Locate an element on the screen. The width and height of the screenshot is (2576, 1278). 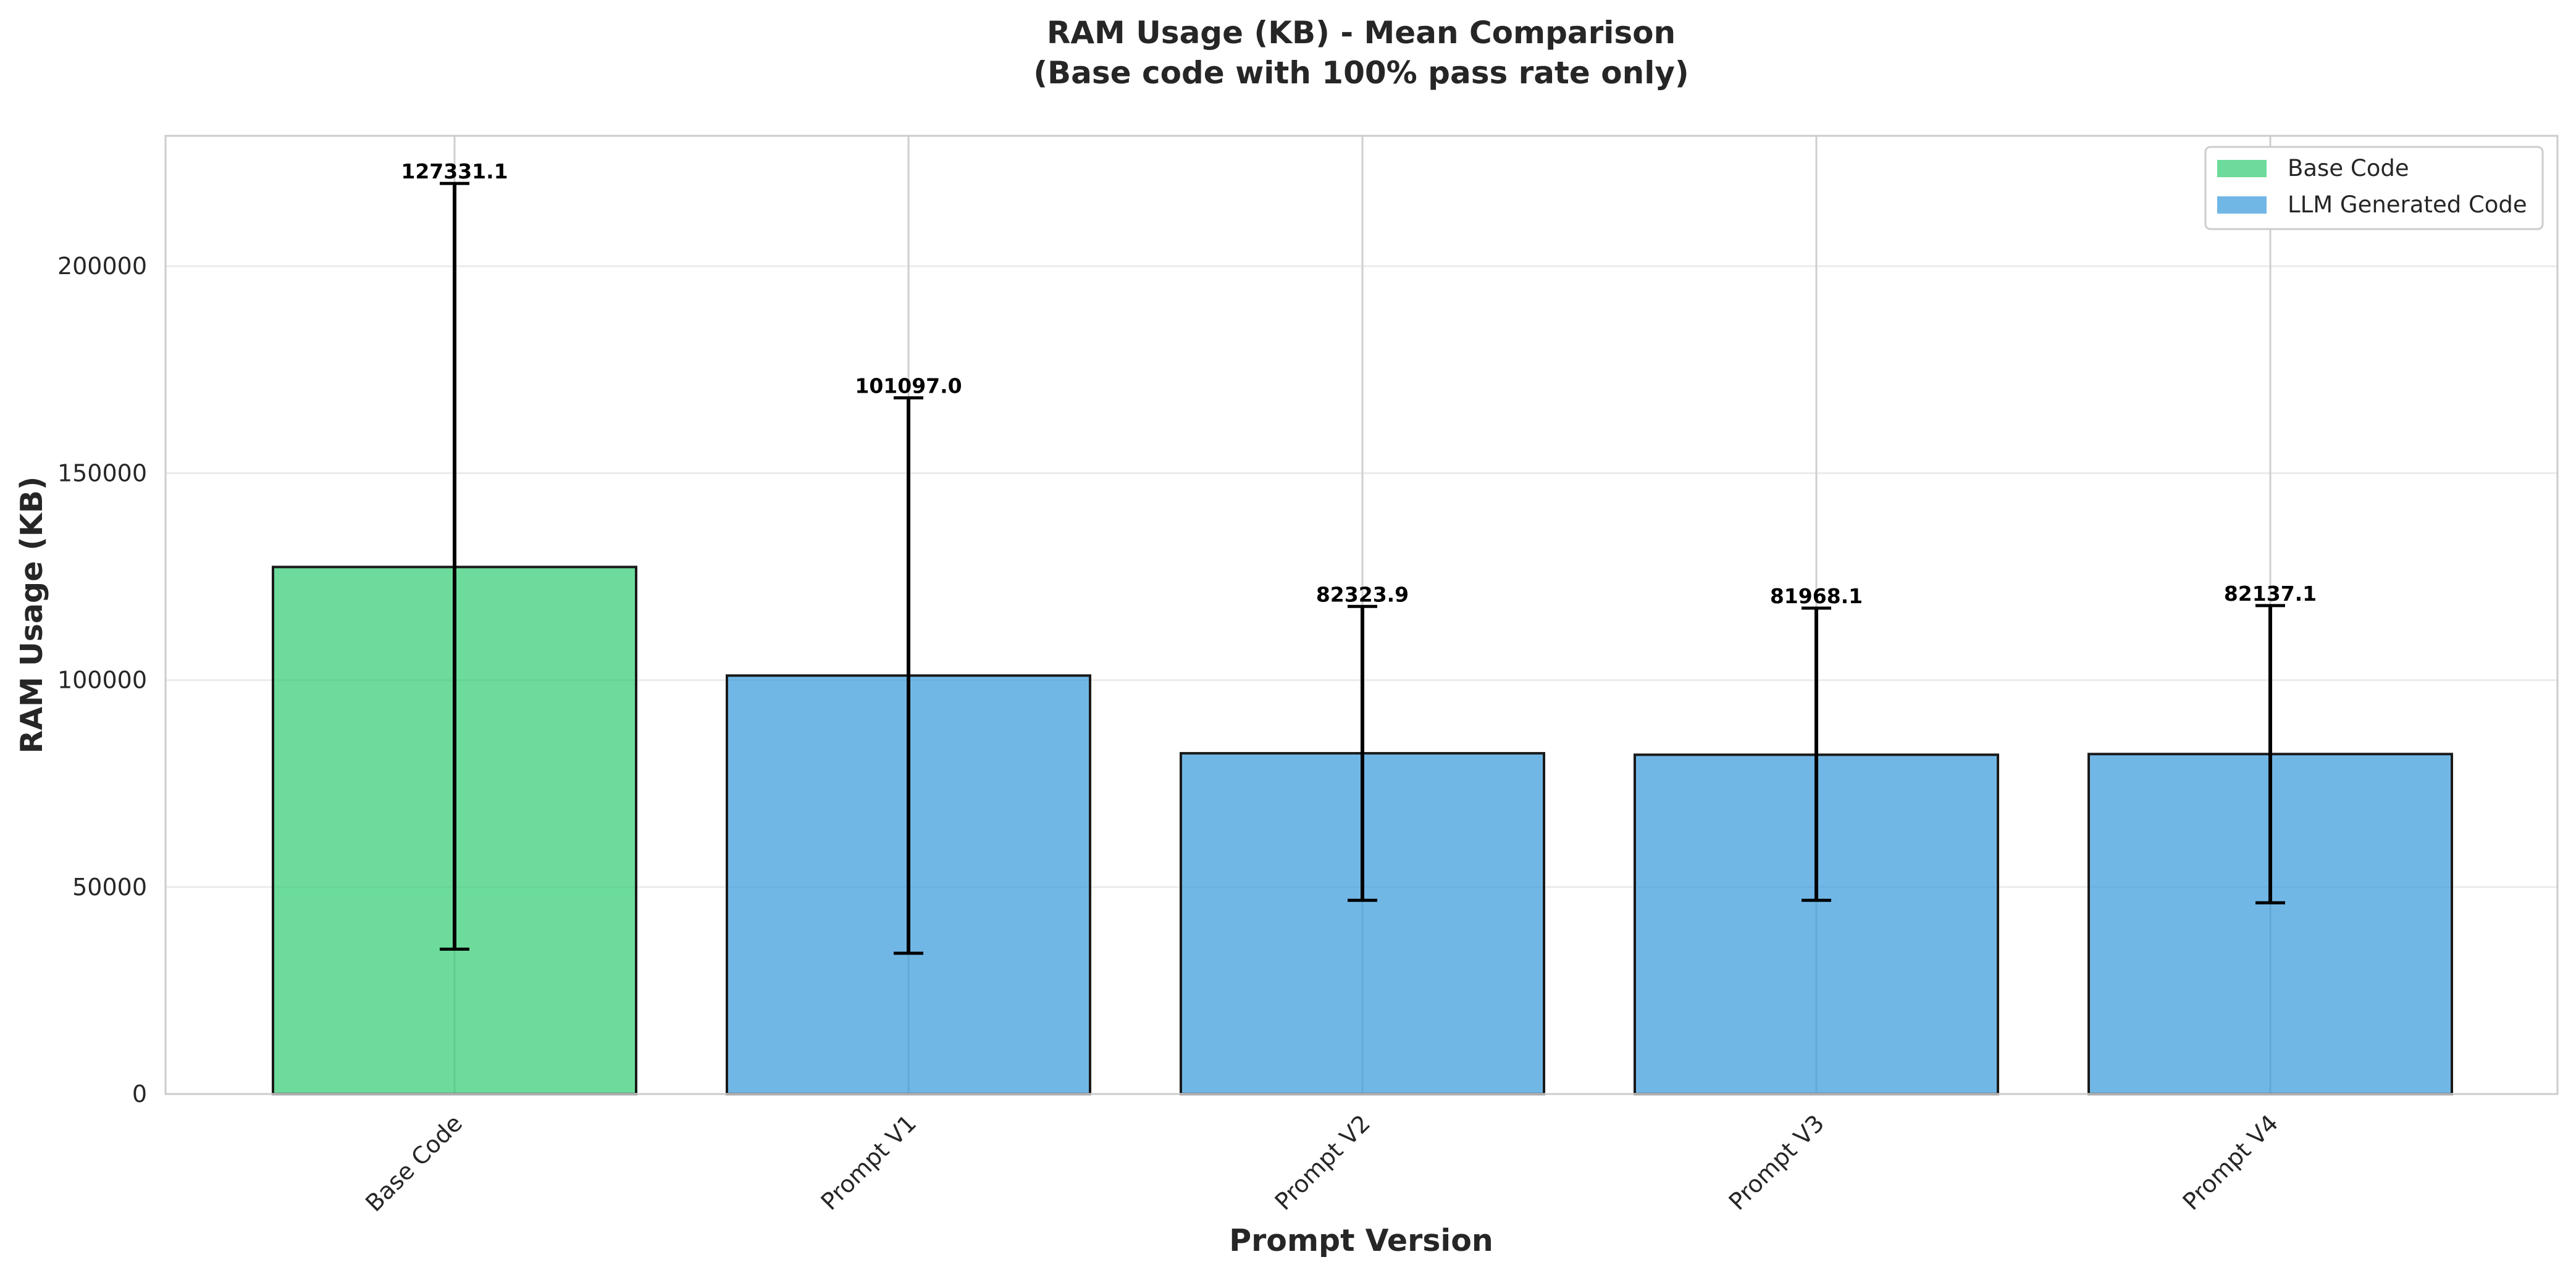
y-tick-label: 150000 is located at coordinates (102, 473).